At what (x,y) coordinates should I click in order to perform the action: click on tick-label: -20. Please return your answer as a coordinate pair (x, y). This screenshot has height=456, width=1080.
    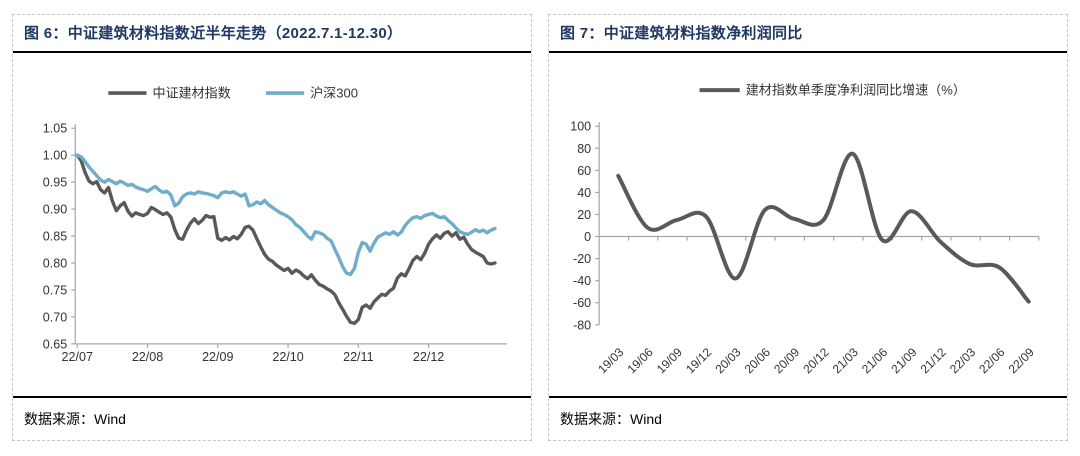
    Looking at the image, I should click on (582, 259).